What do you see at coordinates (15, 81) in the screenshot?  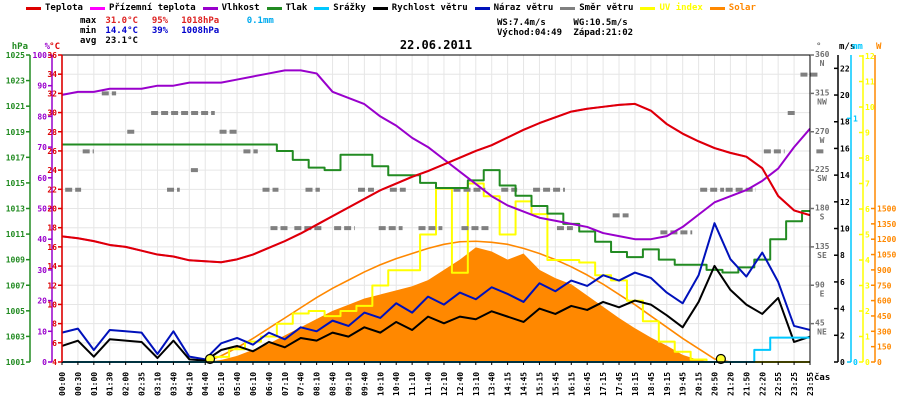 I see `svg-text: 1023` at bounding box center [15, 81].